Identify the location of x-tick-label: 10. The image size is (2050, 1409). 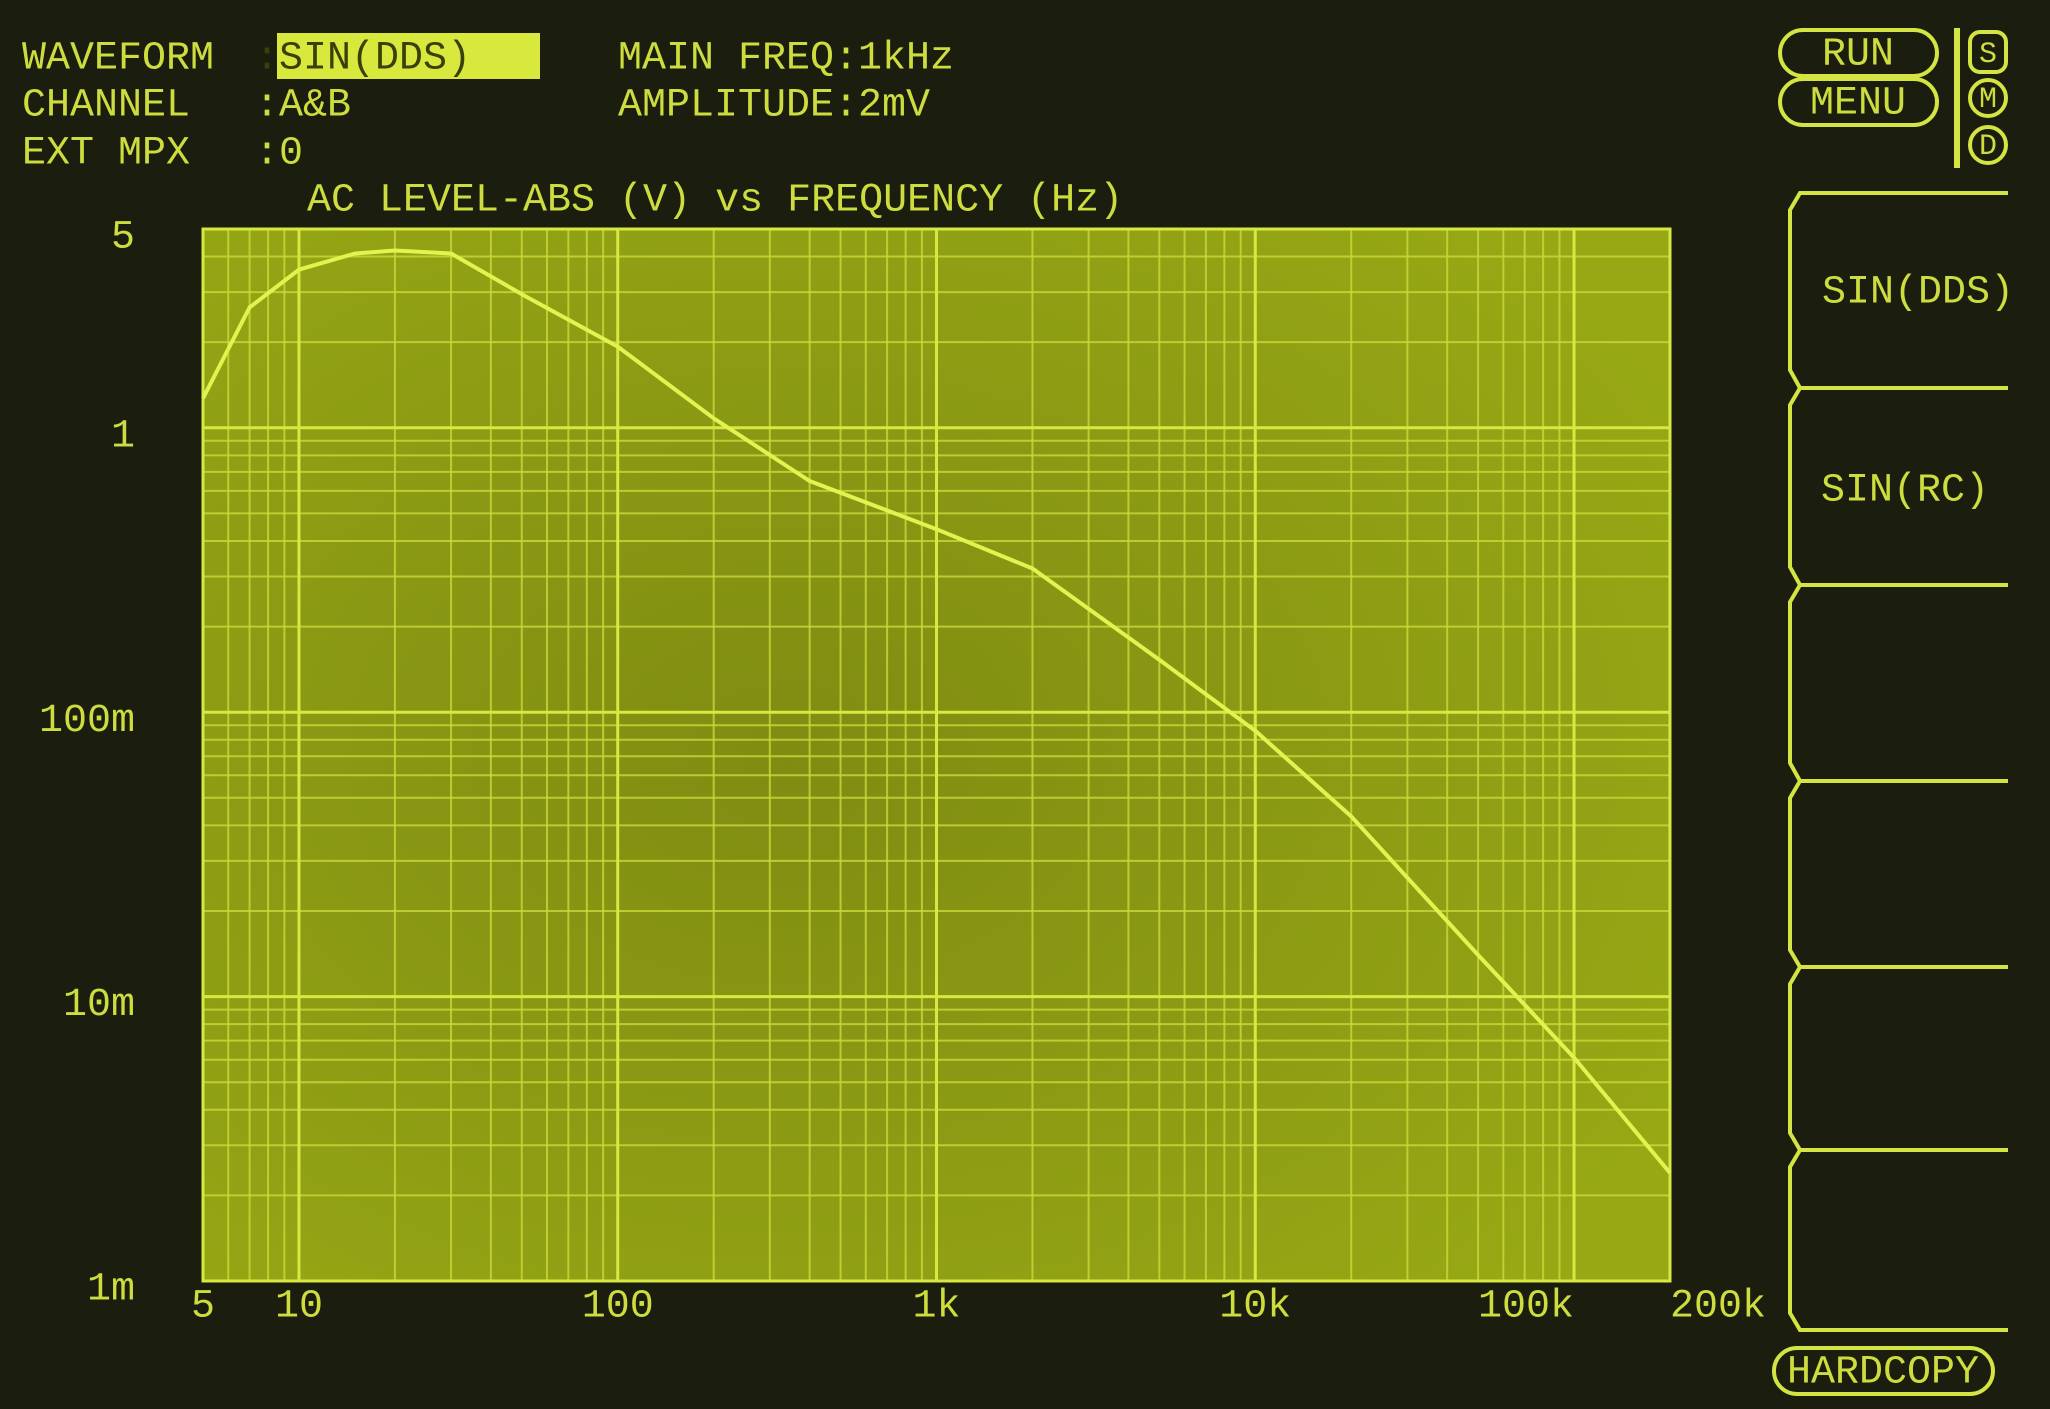
(299, 1307).